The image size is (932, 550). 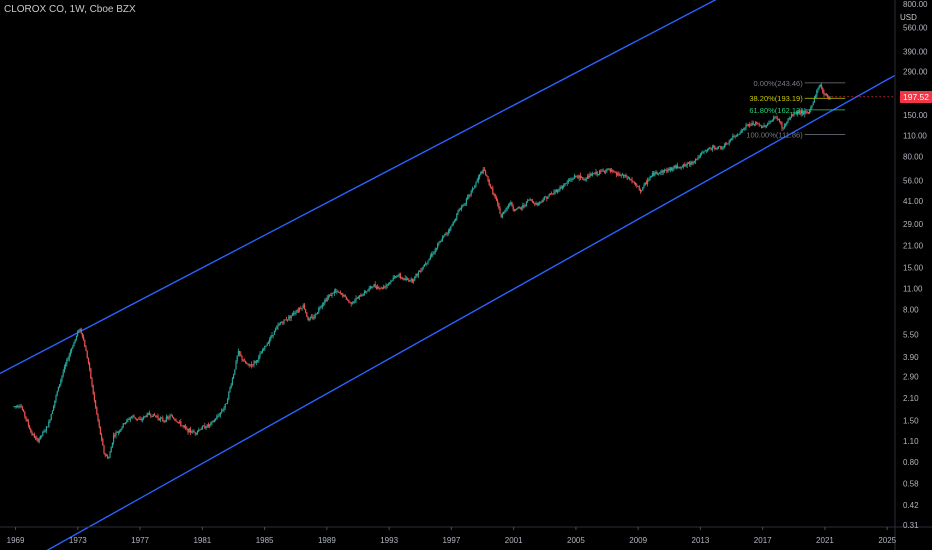 What do you see at coordinates (389, 540) in the screenshot?
I see `time-tick-label: 1993` at bounding box center [389, 540].